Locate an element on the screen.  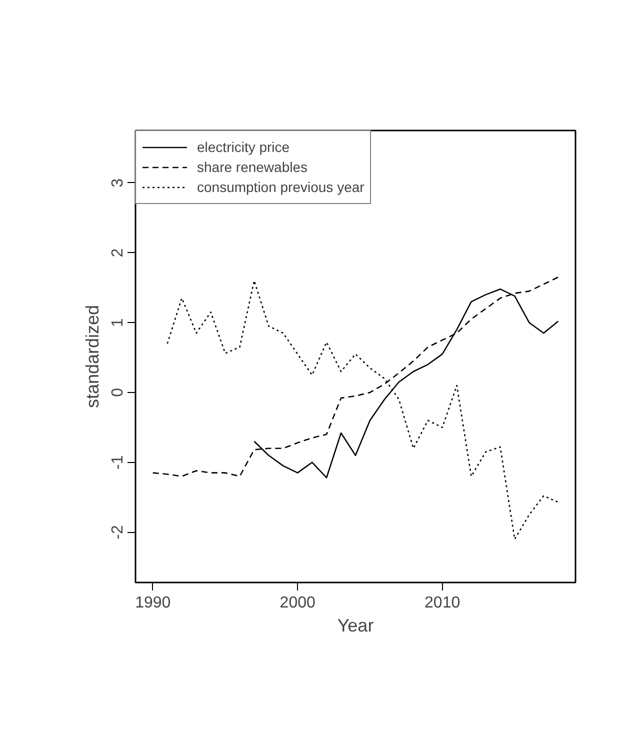
x-tick-label: 1990 is located at coordinates (153, 603).